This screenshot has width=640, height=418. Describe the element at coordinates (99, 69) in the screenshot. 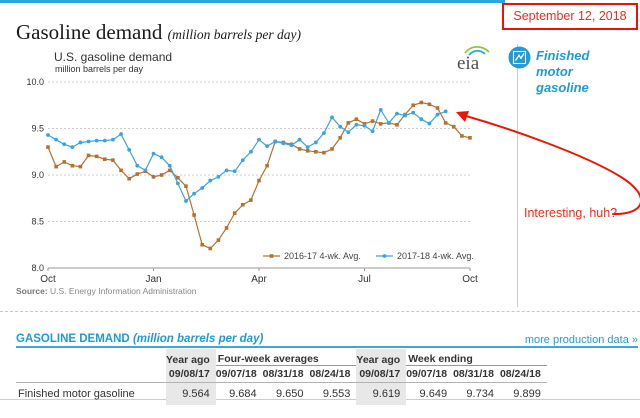

I see `chart-subtitle: million barrels per day` at that location.